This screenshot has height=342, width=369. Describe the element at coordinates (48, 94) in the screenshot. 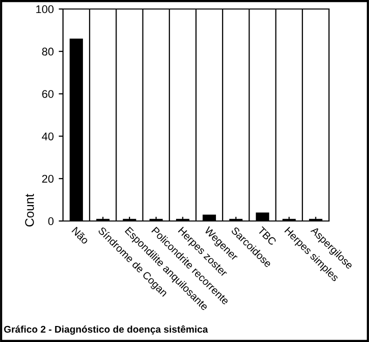

I see `y-tick-label: 60` at that location.